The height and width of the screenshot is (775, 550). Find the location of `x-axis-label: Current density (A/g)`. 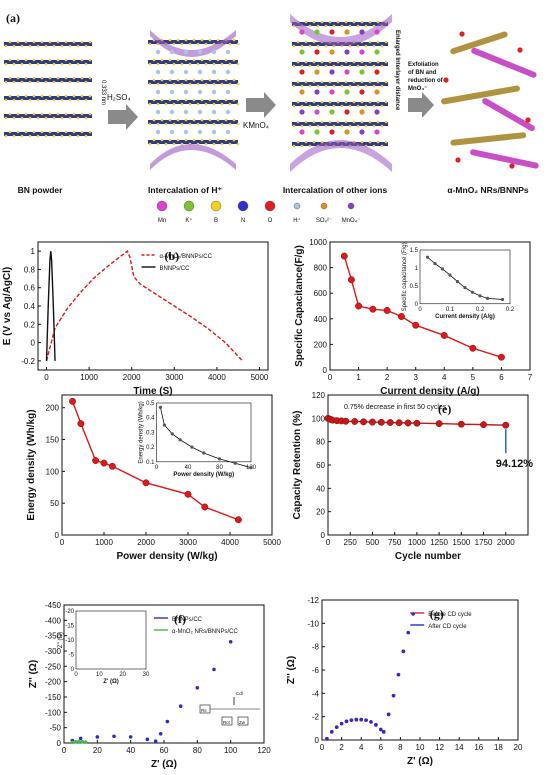

x-axis-label: Current density (A/g) is located at coordinates (429, 391).